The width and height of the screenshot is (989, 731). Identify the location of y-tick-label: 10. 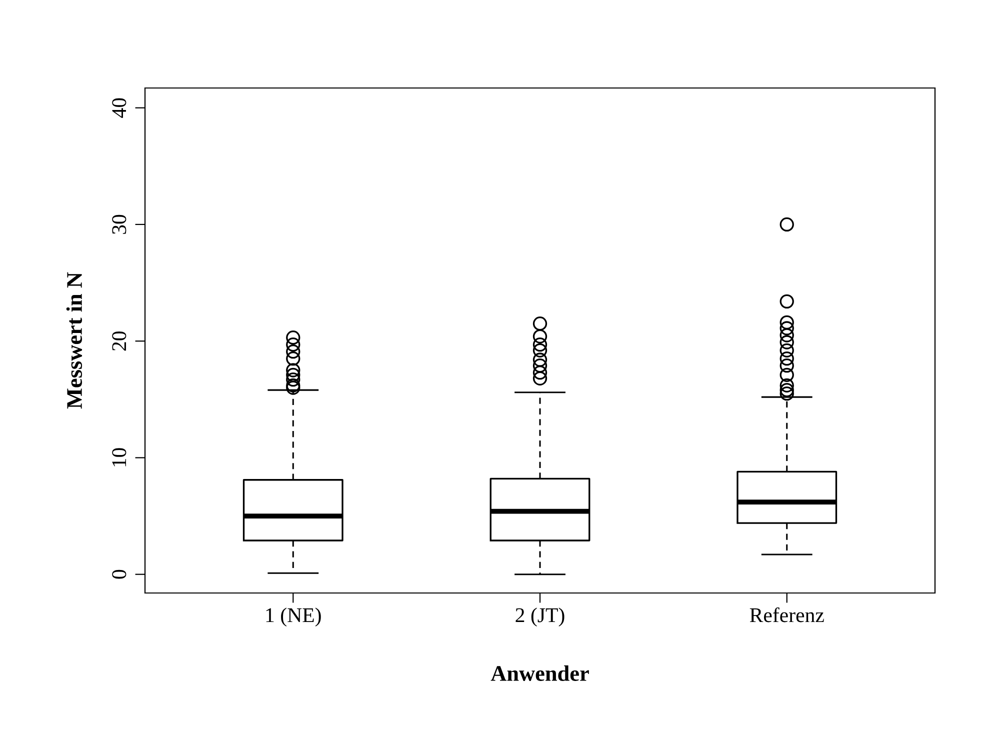
(119, 457).